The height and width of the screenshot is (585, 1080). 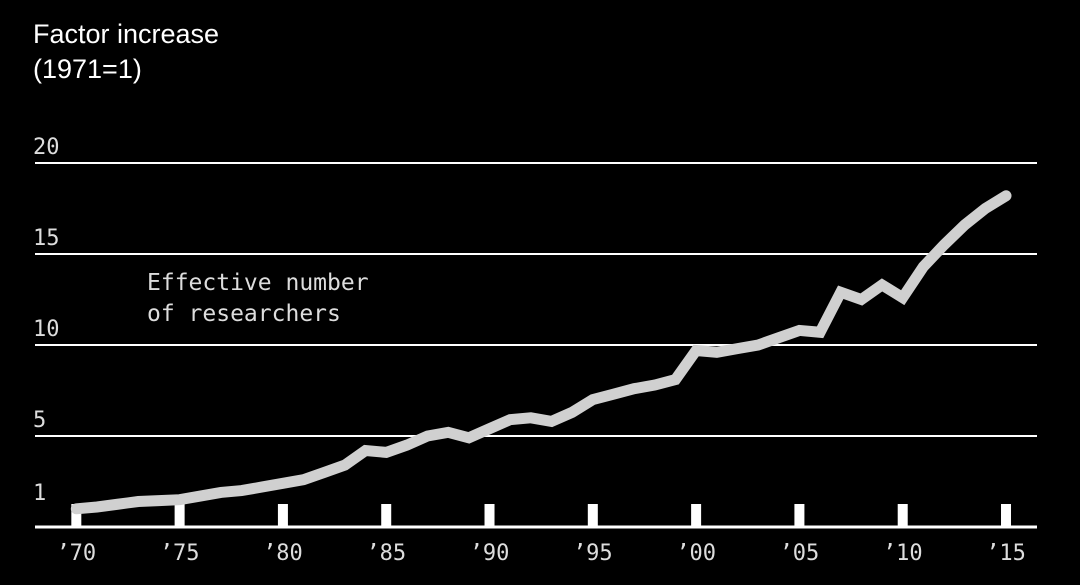 What do you see at coordinates (800, 553) in the screenshot?
I see `x-tick-label: ’05` at bounding box center [800, 553].